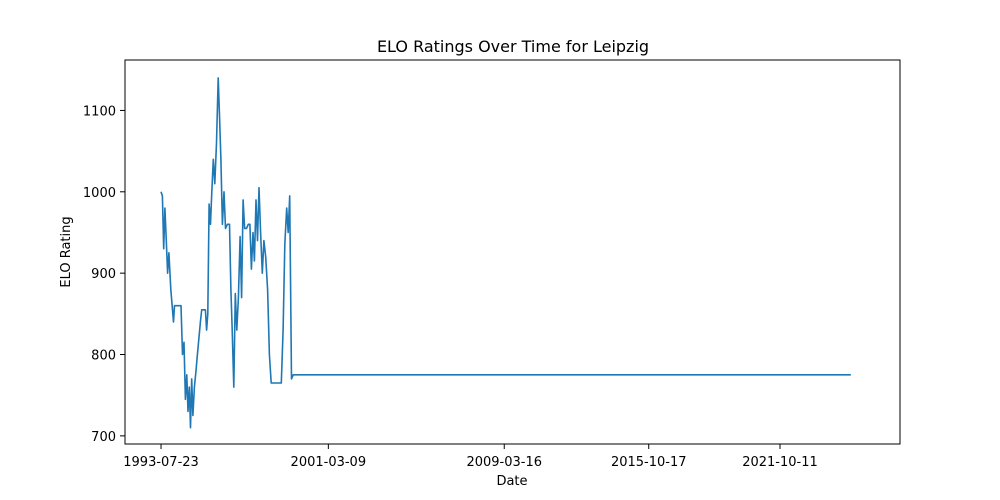  I want to click on x-tick-label: 2021-10-11, so click(780, 462).